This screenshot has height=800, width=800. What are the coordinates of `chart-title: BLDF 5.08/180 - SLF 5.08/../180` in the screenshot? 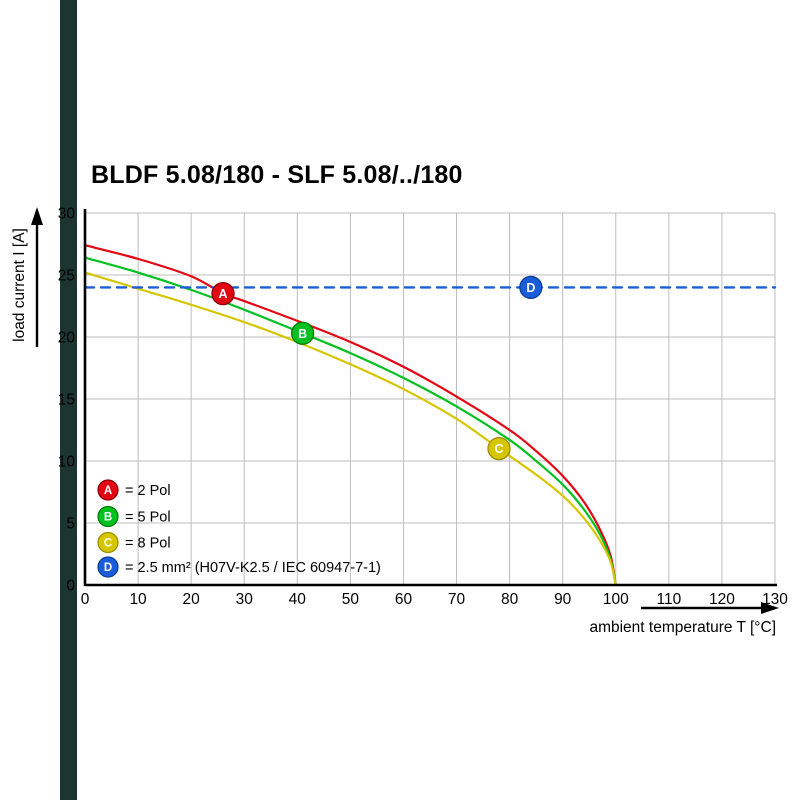 It's located at (277, 175).